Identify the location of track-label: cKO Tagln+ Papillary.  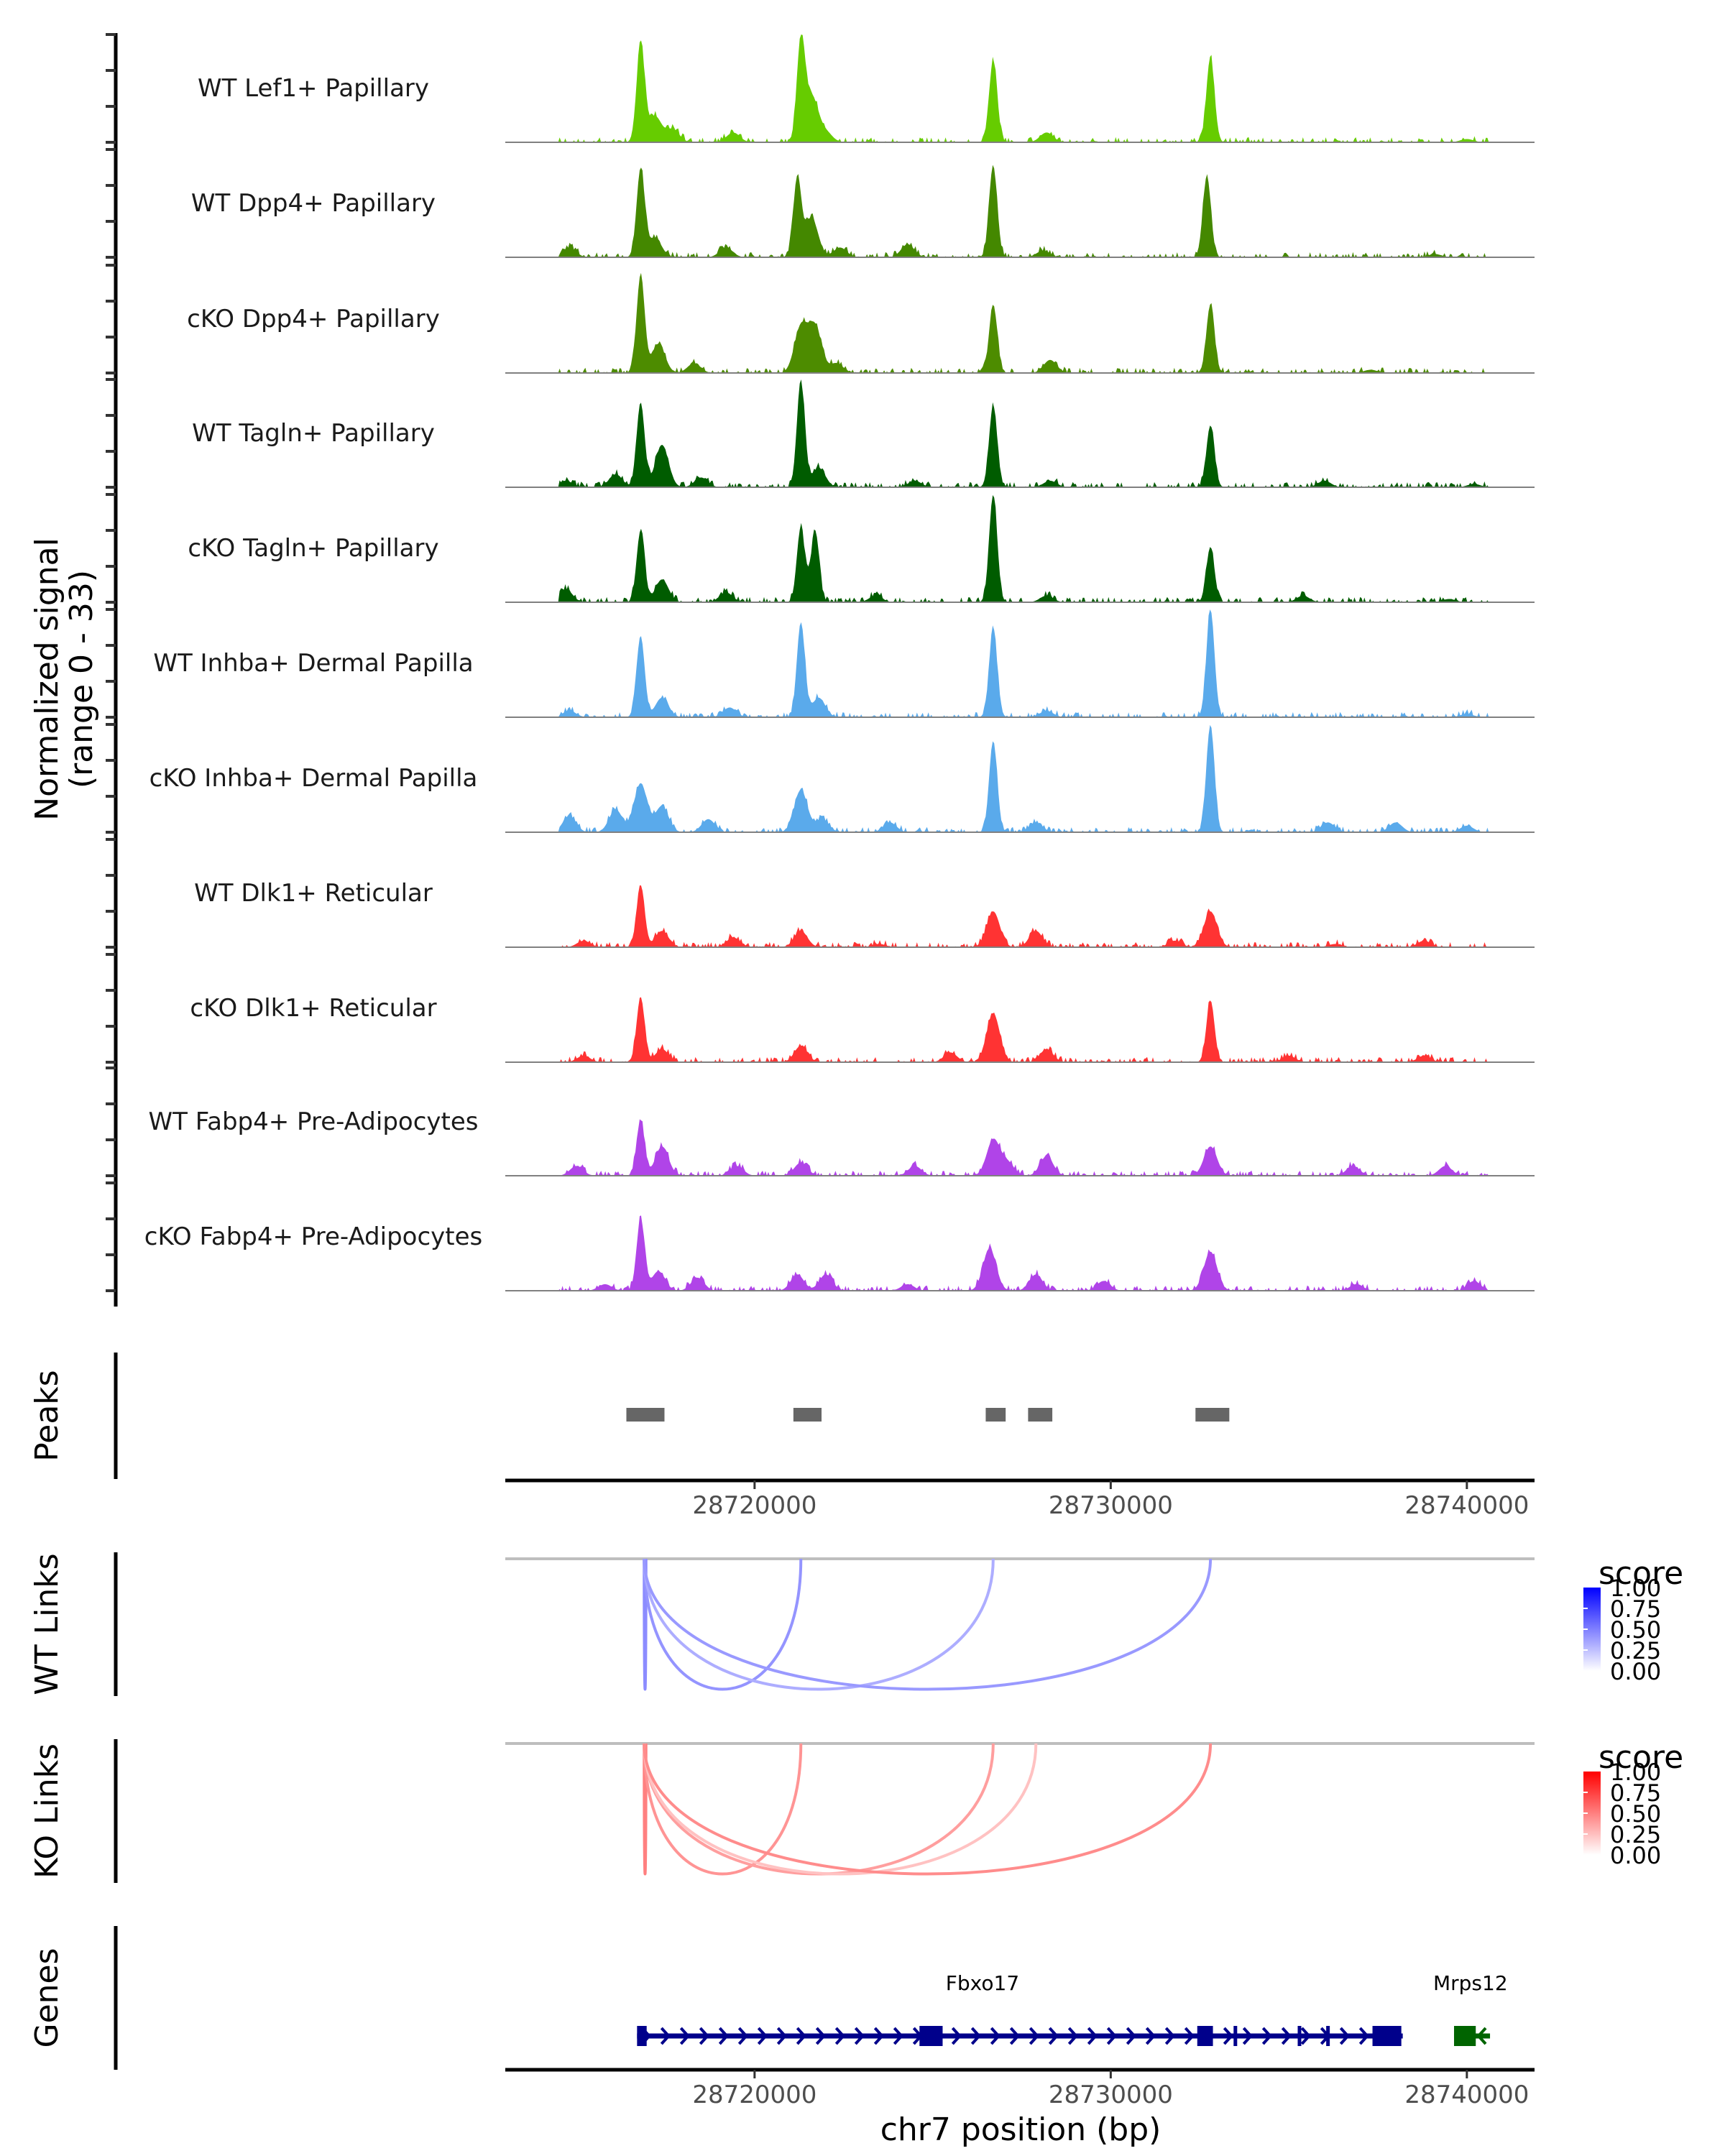
(313, 548).